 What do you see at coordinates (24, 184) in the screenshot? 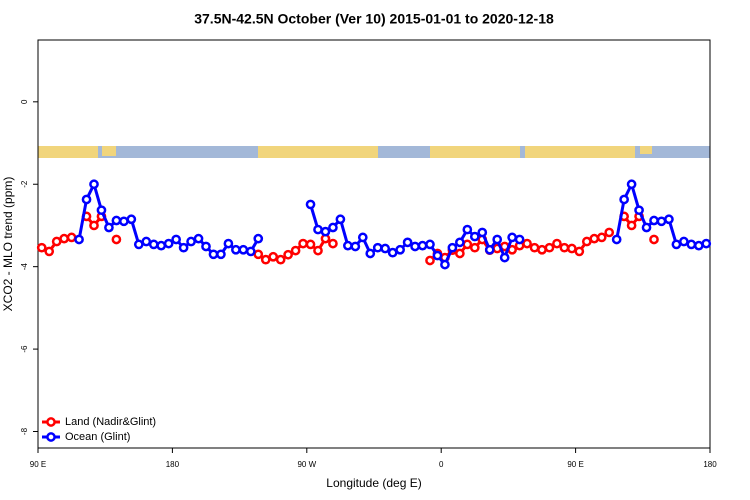
I see `y-tick-label: -2` at bounding box center [24, 184].